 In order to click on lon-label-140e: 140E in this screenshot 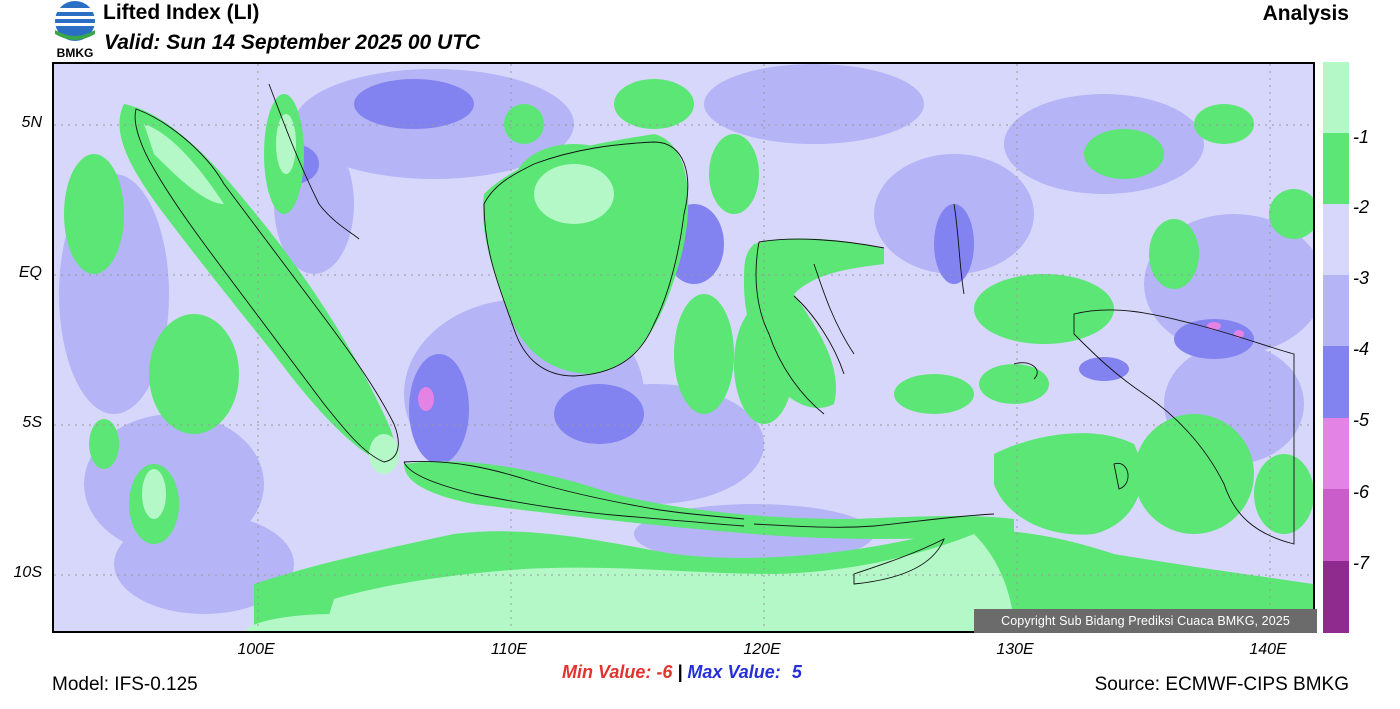, I will do `click(1268, 649)`.